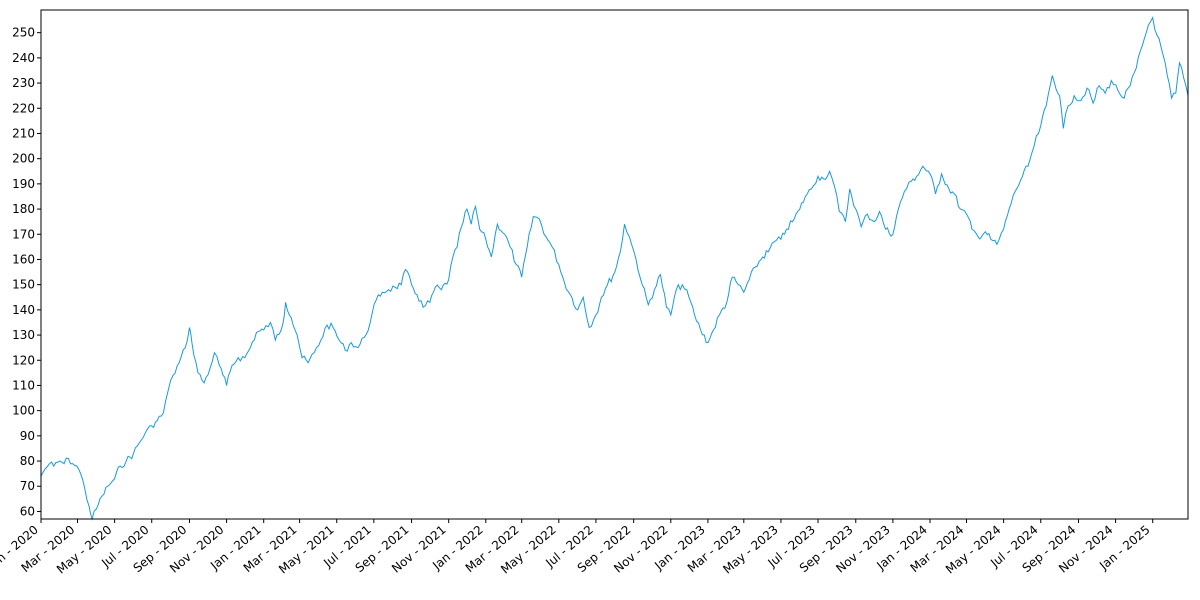  What do you see at coordinates (23, 209) in the screenshot?
I see `y-tick-label: 180` at bounding box center [23, 209].